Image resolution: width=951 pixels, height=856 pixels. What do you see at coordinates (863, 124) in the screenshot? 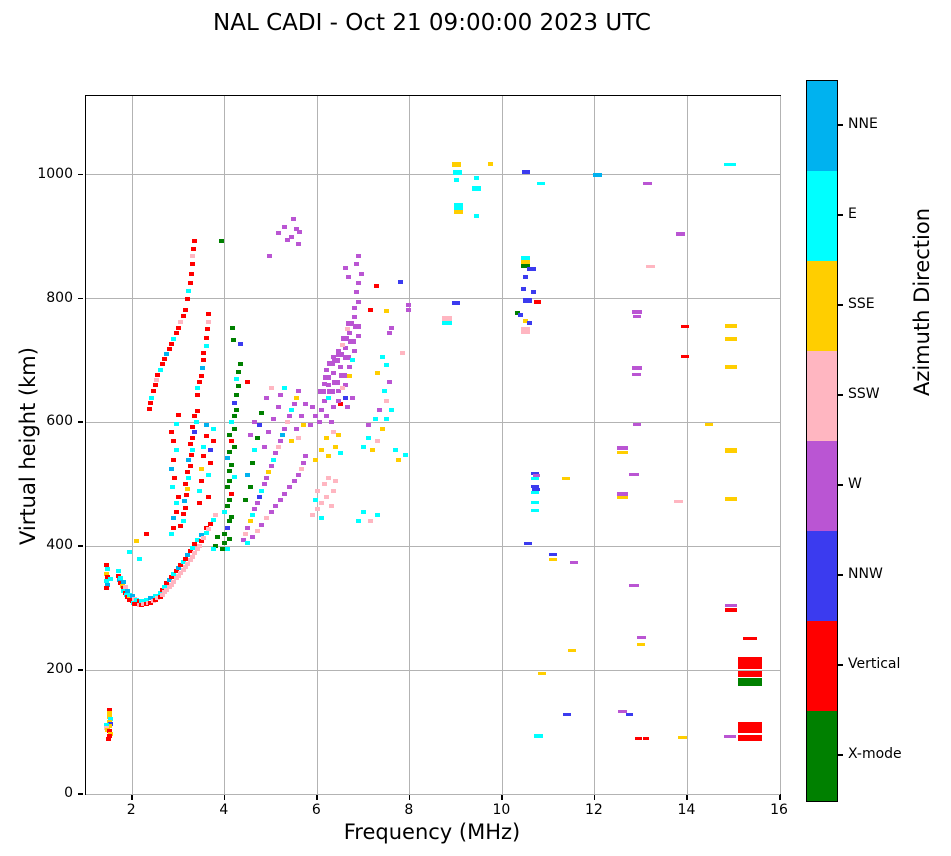
I see `colorbar-label: NNE` at bounding box center [863, 124].